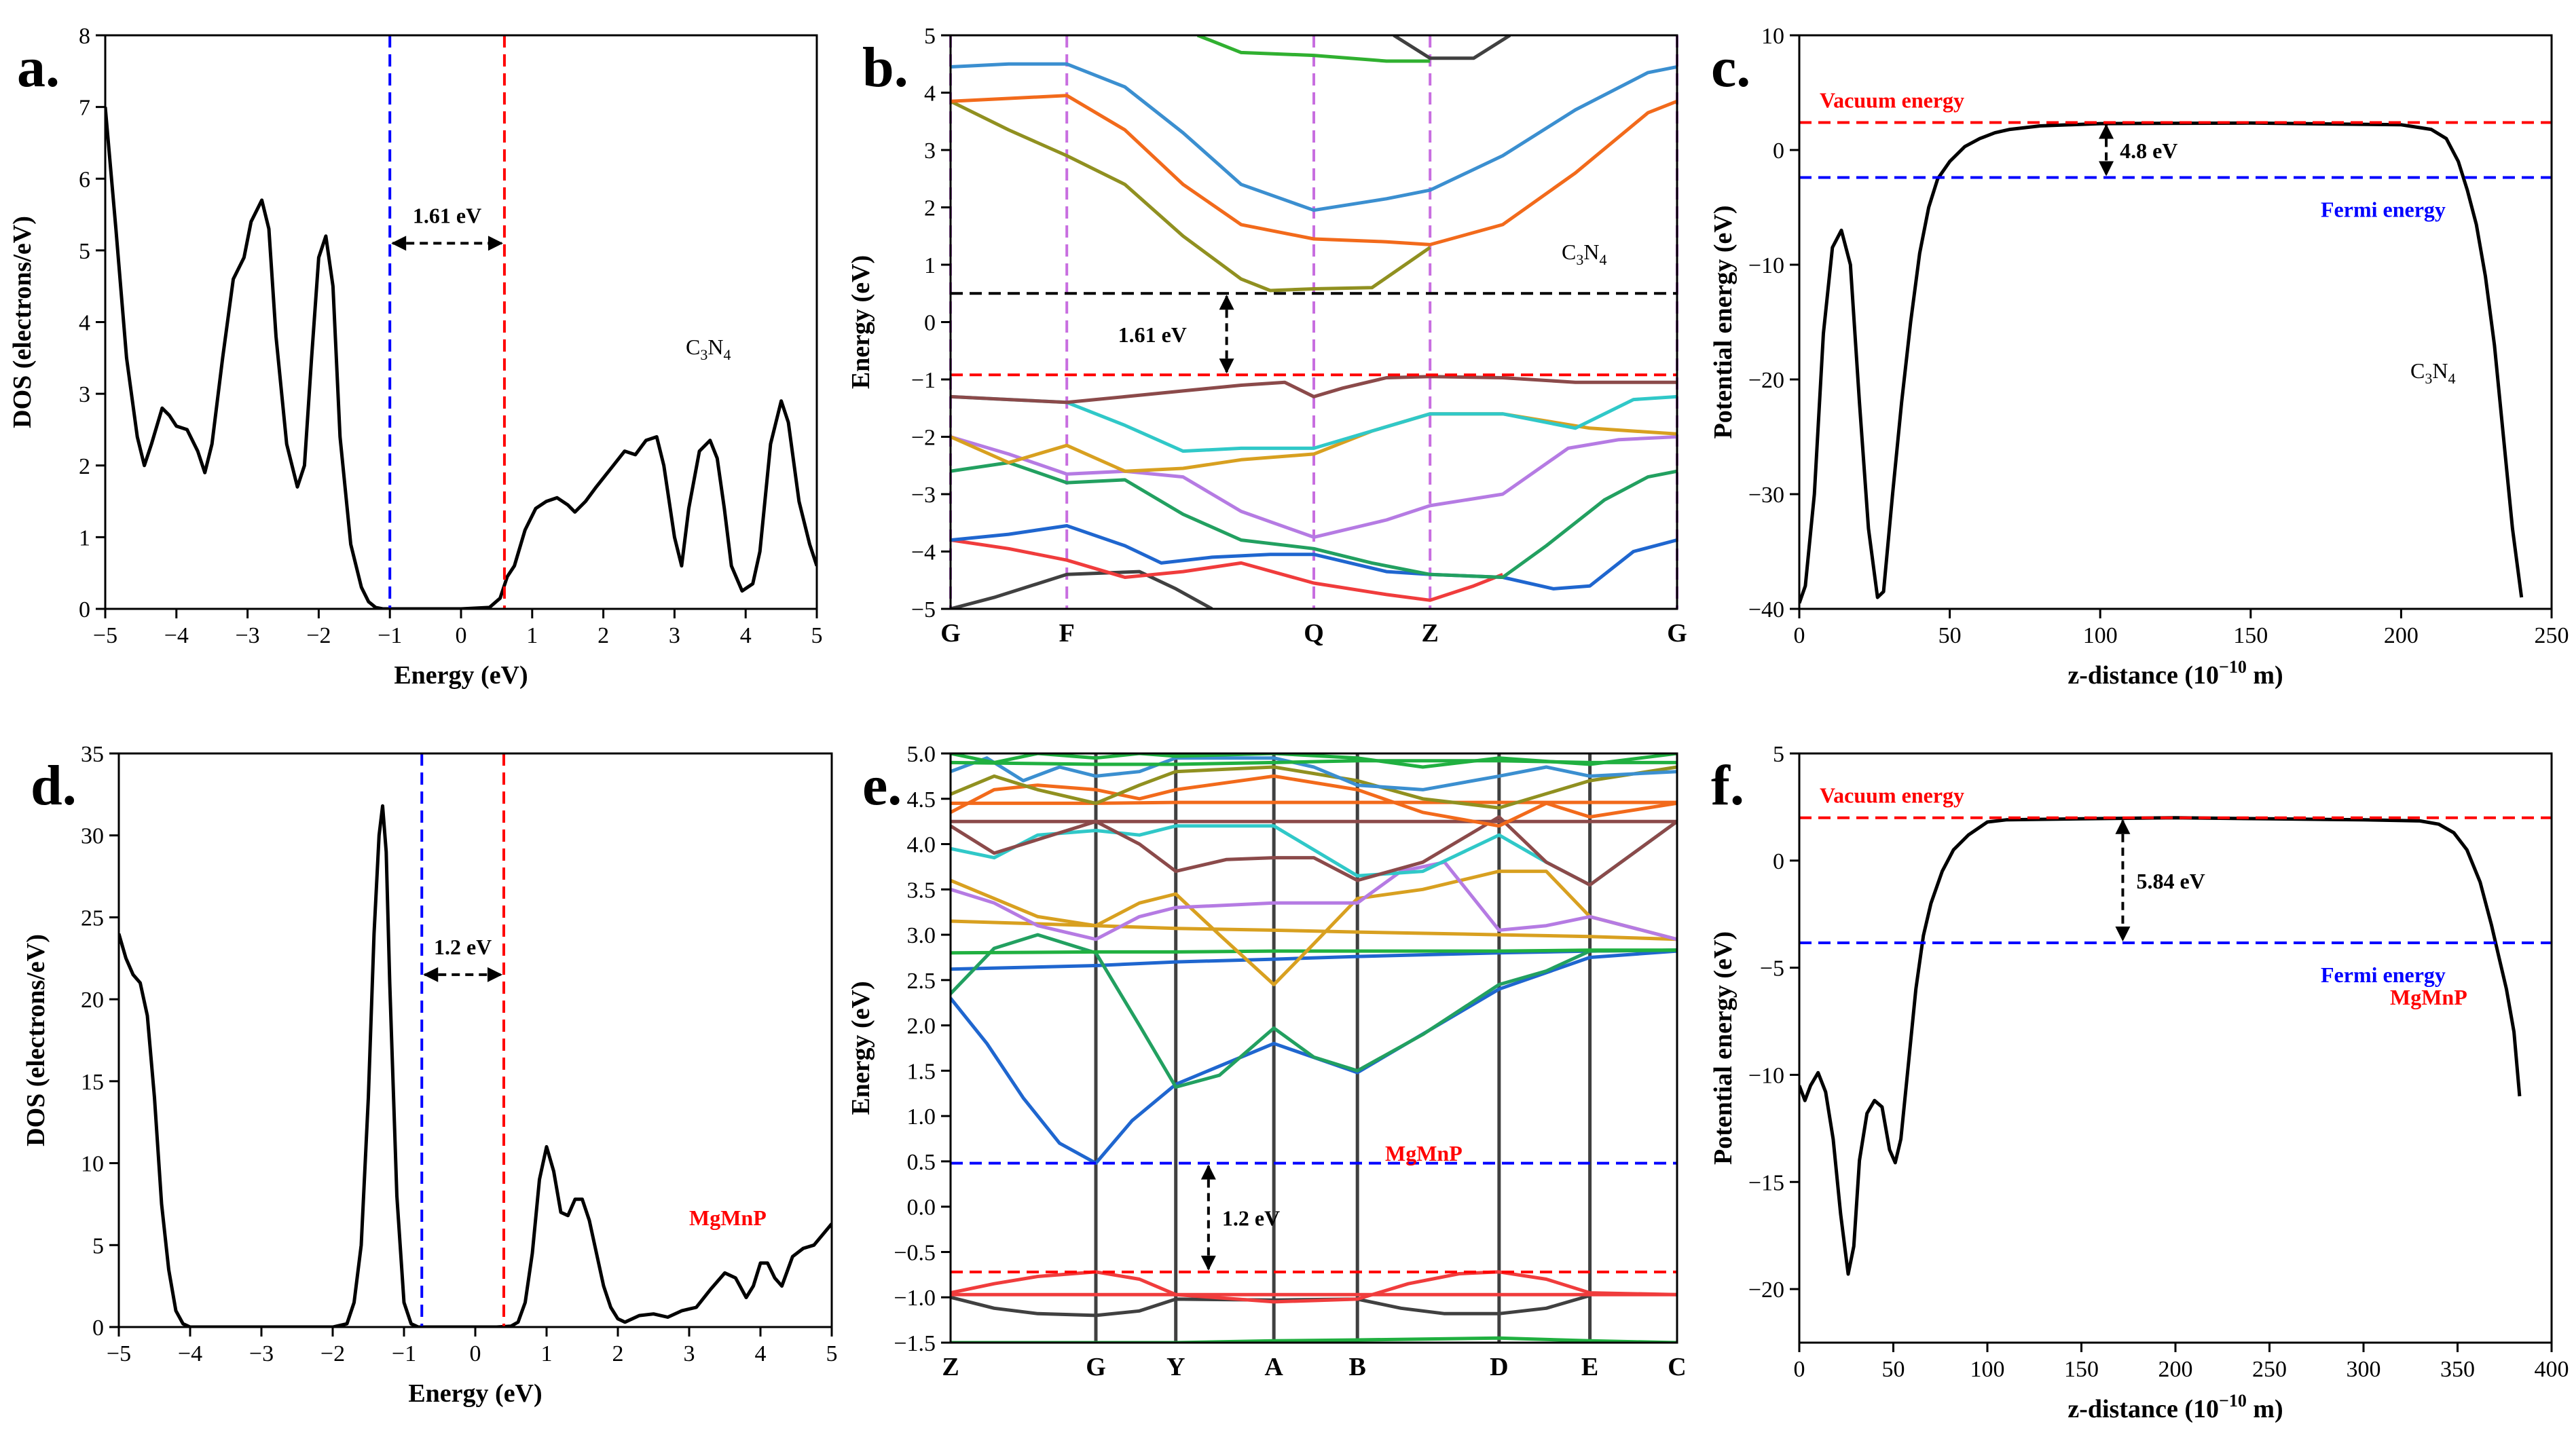  I want to click on x-tick-label: −5, so click(105, 636).